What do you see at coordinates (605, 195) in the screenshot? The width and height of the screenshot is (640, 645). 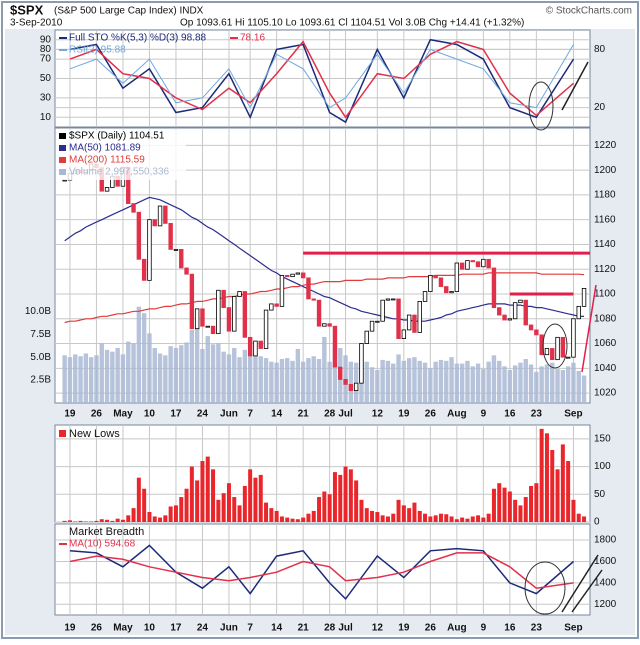 I see `y-tick-label: 1180` at bounding box center [605, 195].